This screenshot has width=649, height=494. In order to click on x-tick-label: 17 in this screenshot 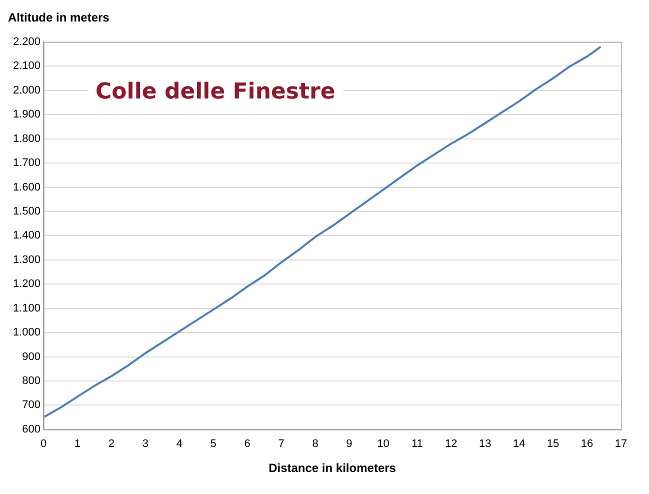, I will do `click(621, 444)`.